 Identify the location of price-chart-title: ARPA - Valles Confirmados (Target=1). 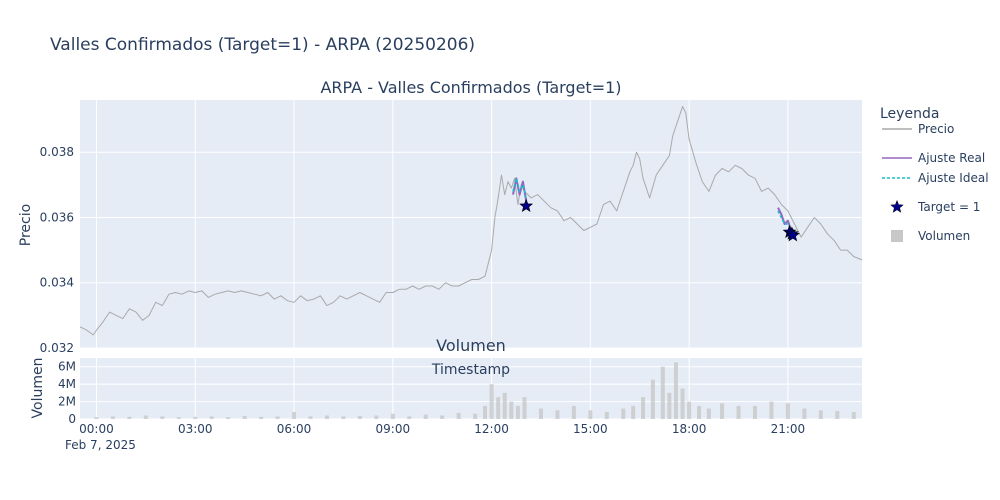
(470, 87).